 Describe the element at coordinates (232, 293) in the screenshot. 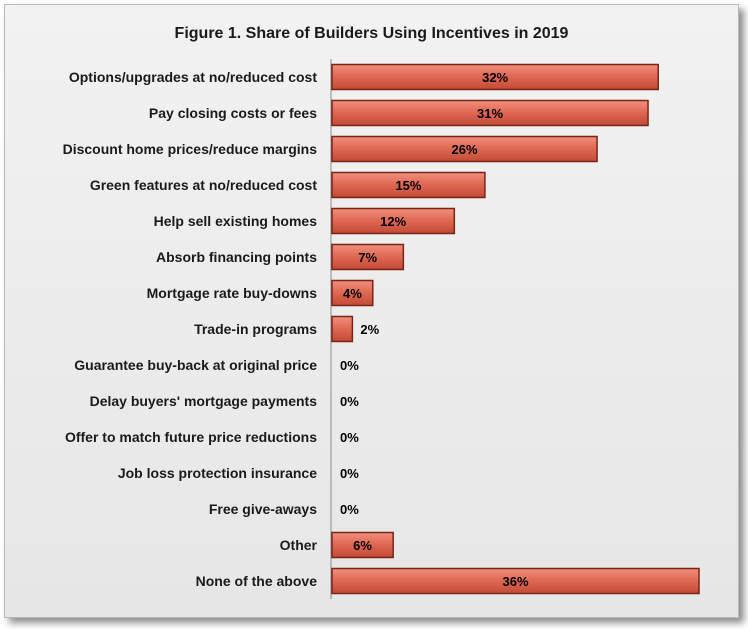

I see `category-label: Mortgage rate buy-downs` at that location.